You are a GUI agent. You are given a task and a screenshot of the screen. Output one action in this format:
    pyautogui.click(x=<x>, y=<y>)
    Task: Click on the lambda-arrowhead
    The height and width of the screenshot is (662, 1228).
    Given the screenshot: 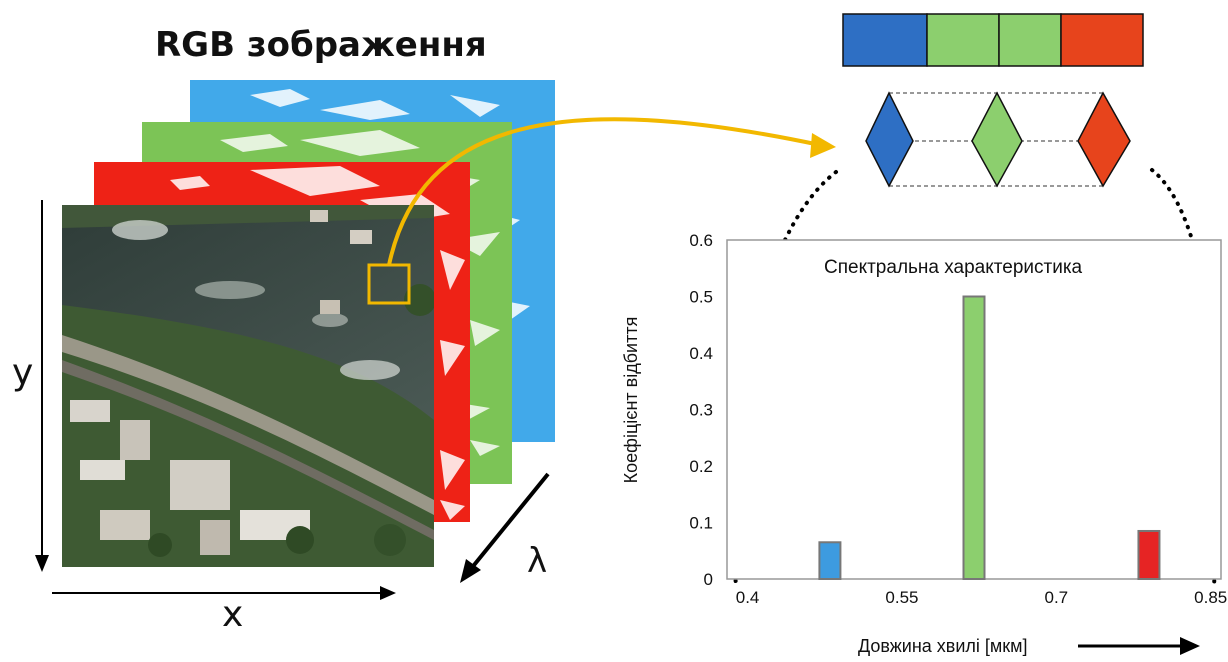 What is the action you would take?
    pyautogui.click(x=470, y=571)
    